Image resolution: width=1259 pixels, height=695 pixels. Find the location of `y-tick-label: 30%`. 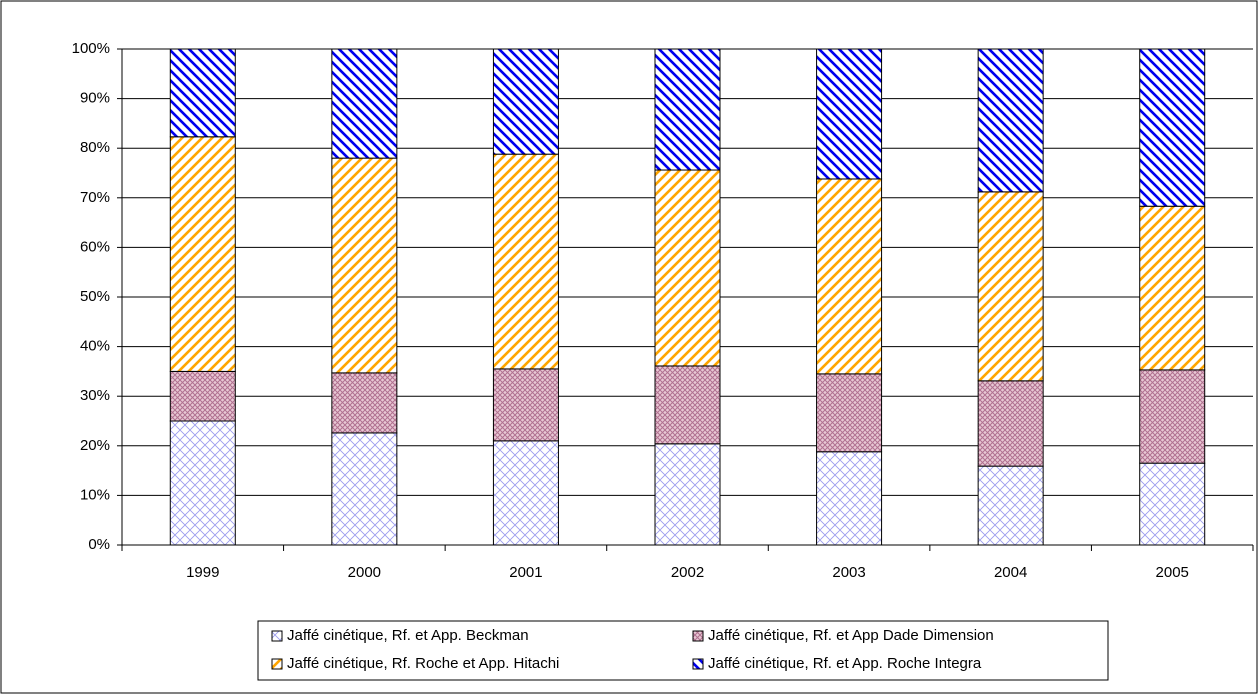

y-tick-label: 30% is located at coordinates (95, 395).